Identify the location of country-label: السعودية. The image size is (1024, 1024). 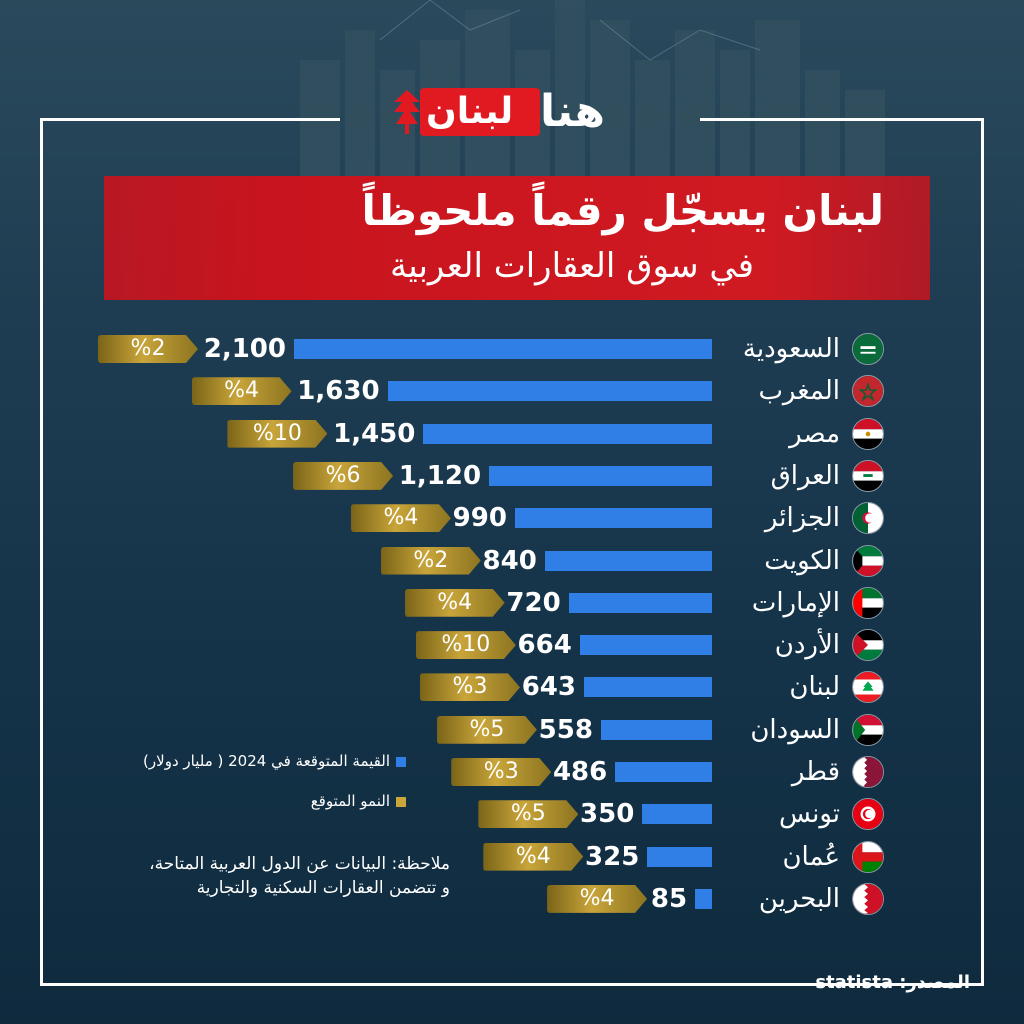
(791, 349).